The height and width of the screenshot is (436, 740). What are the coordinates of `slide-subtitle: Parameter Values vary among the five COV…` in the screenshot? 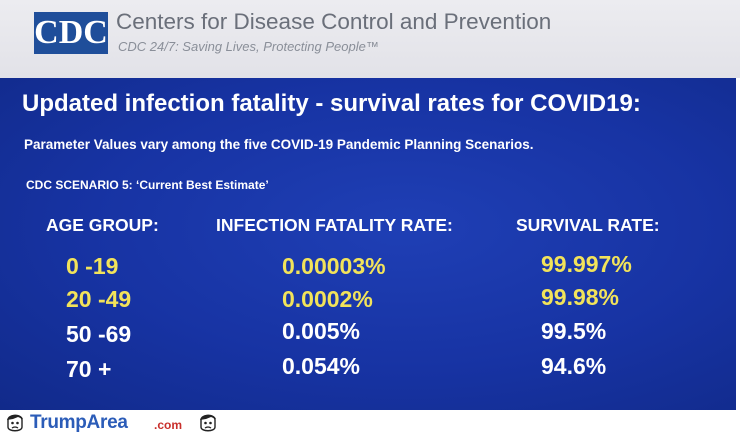 It's located at (279, 144).